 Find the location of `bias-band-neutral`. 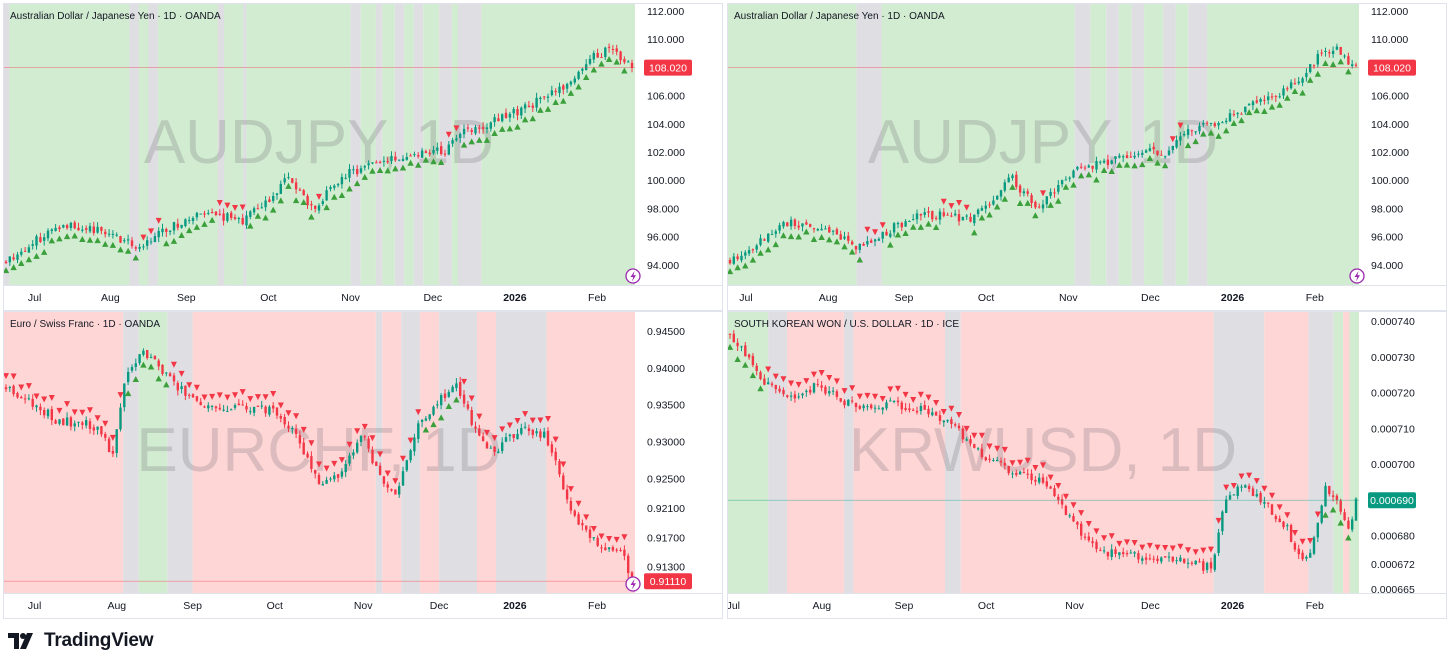

bias-band-neutral is located at coordinates (1321, 452).